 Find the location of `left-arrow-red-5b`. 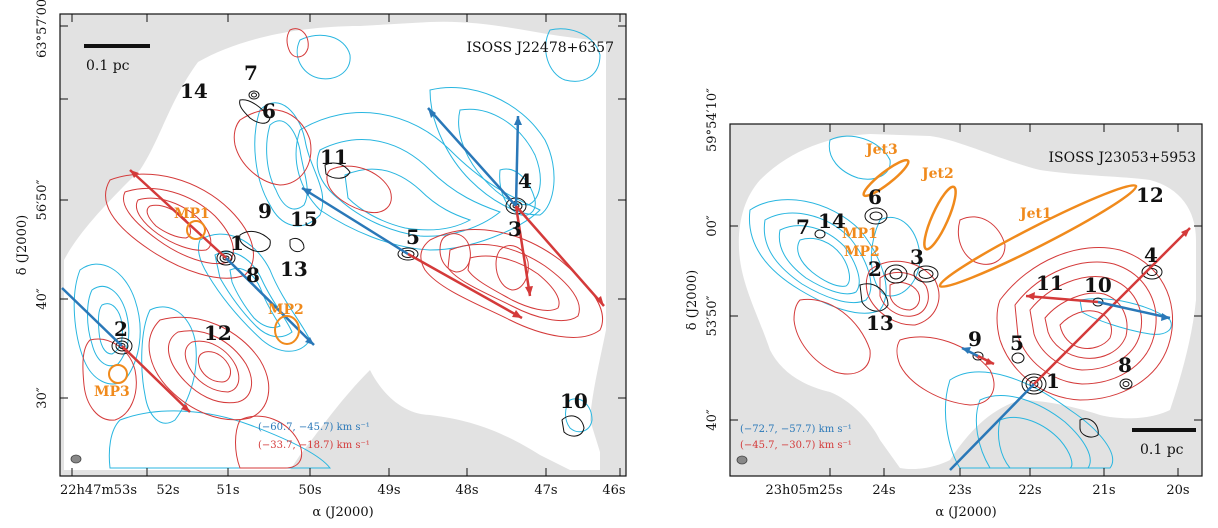

left-arrow-red-5b is located at coordinates (465, 286).